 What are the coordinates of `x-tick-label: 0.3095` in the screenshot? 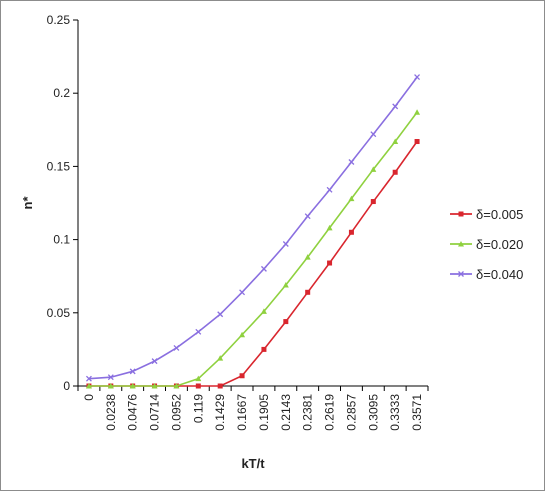 It's located at (373, 412).